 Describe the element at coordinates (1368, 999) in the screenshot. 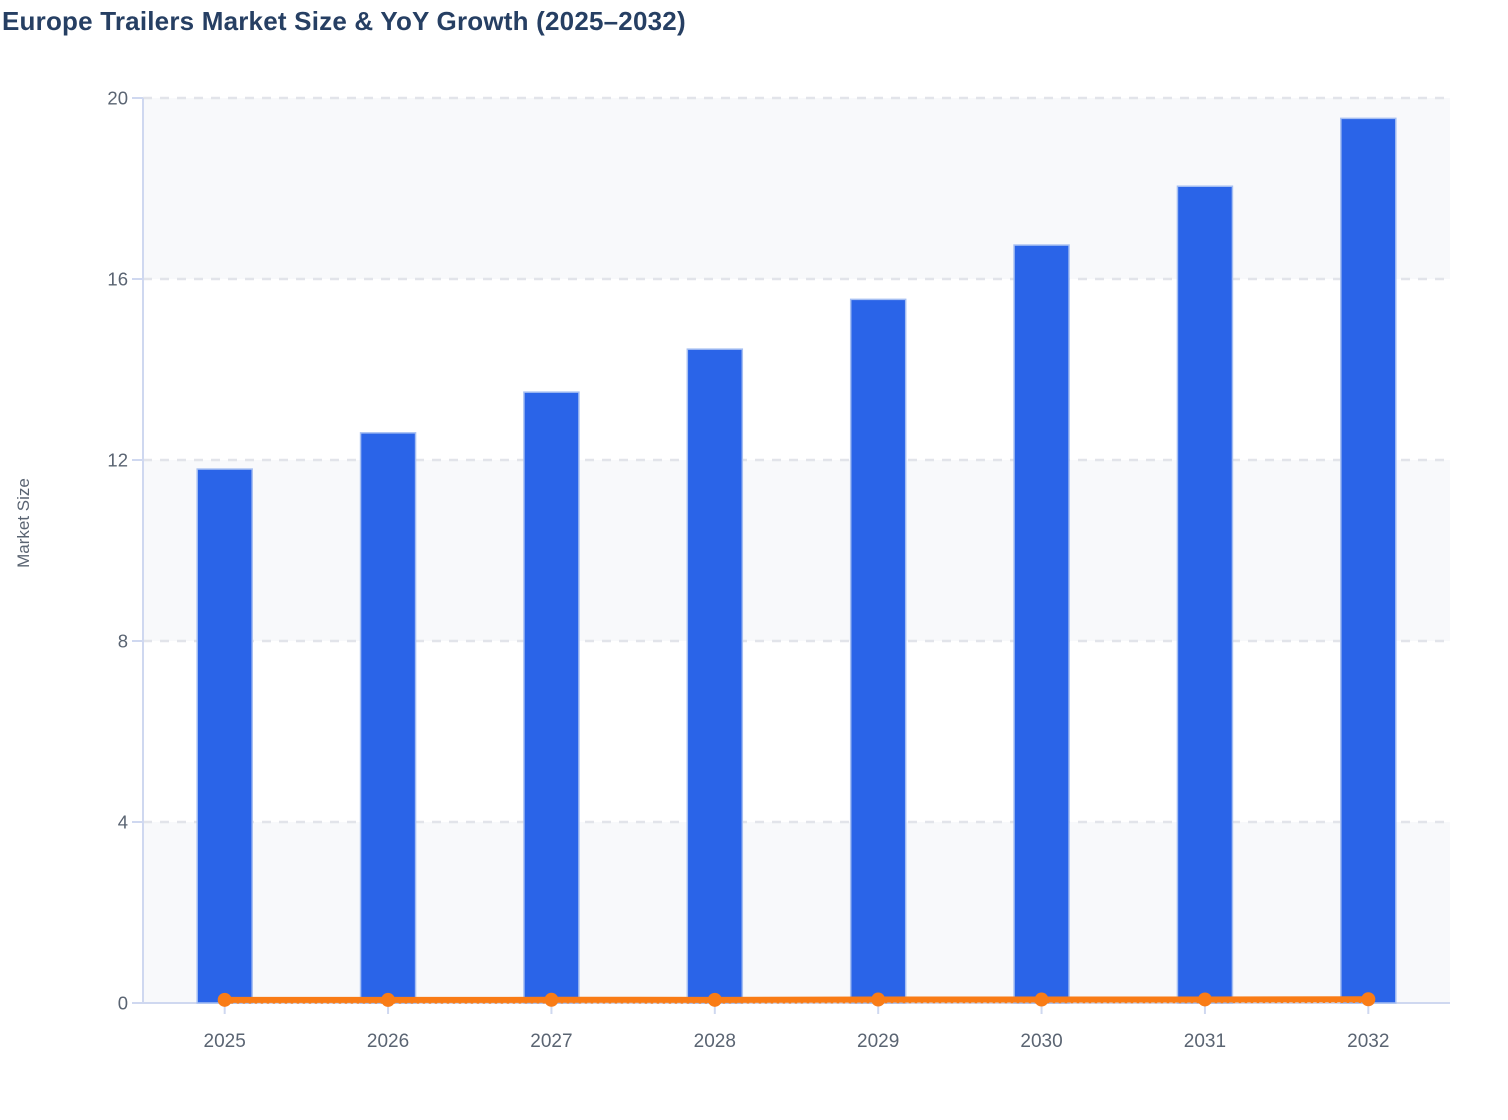

I see `yoy-point-2032` at that location.